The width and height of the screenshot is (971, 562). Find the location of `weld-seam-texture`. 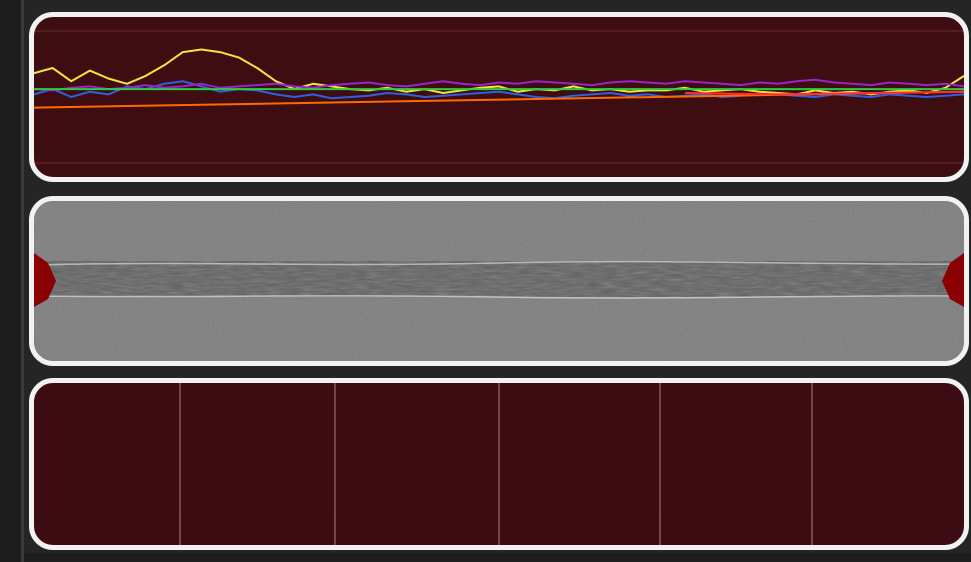

weld-seam-texture is located at coordinates (499, 279).